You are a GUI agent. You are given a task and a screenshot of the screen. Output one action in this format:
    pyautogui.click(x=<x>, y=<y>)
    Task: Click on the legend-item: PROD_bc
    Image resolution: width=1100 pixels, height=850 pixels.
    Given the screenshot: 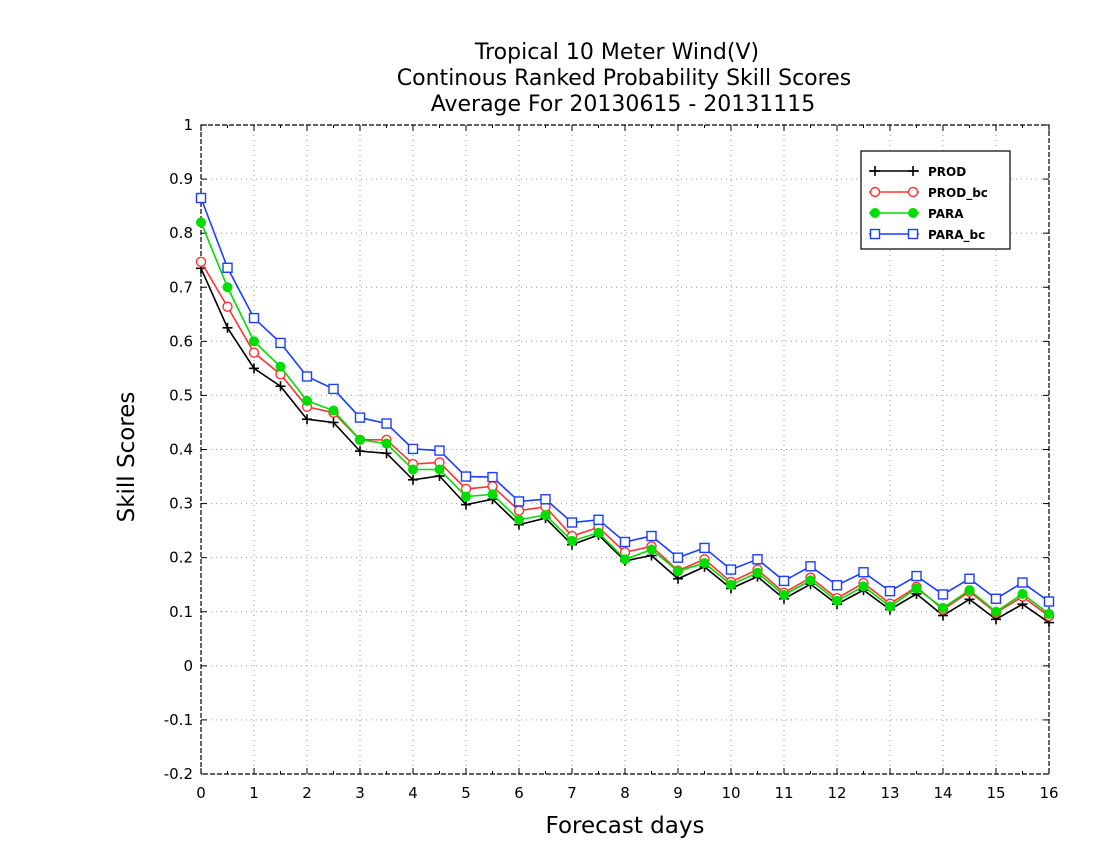 What is the action you would take?
    pyautogui.click(x=928, y=193)
    